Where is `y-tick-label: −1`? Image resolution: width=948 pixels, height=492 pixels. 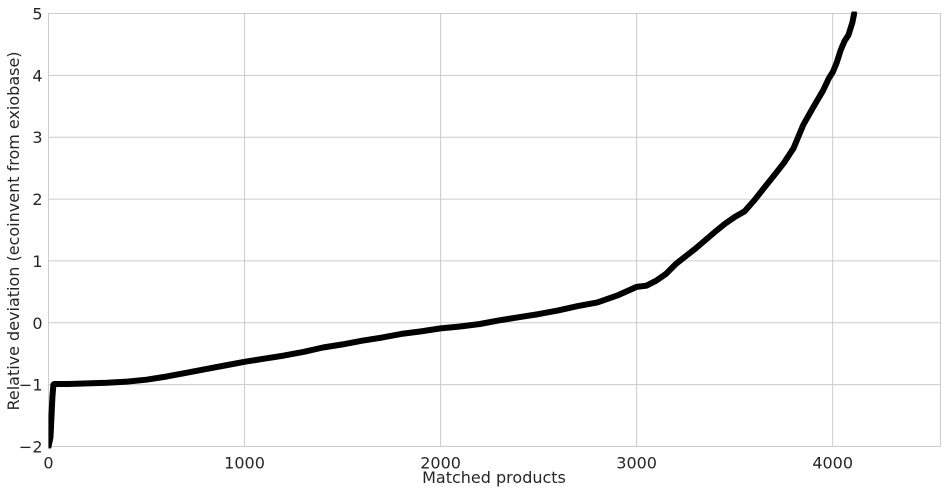 y-tick-label: −1 is located at coordinates (31, 385).